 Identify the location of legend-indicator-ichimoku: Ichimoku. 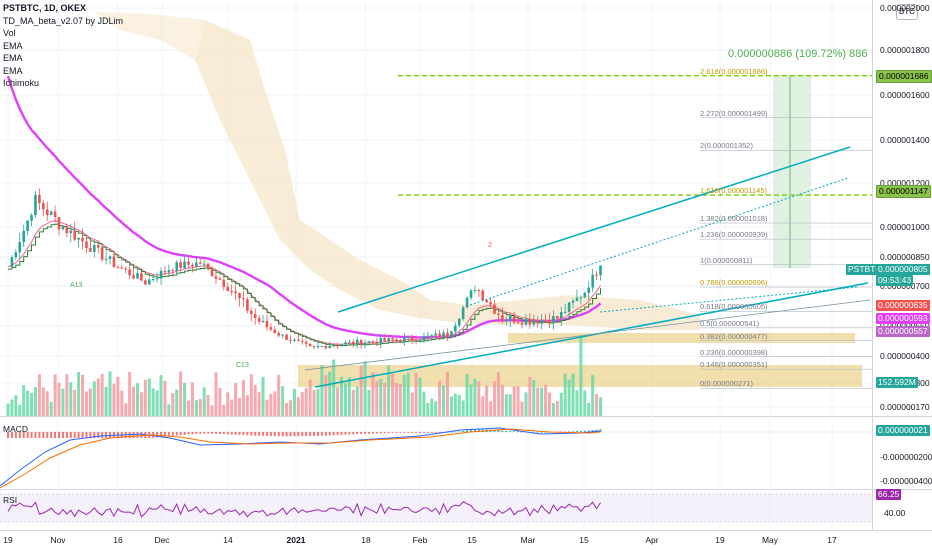
(21, 83).